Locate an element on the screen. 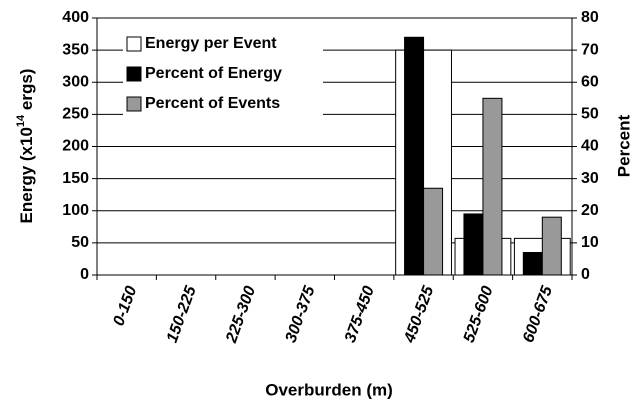 This screenshot has width=638, height=405. x-tick-label: 450-525 is located at coordinates (419, 314).